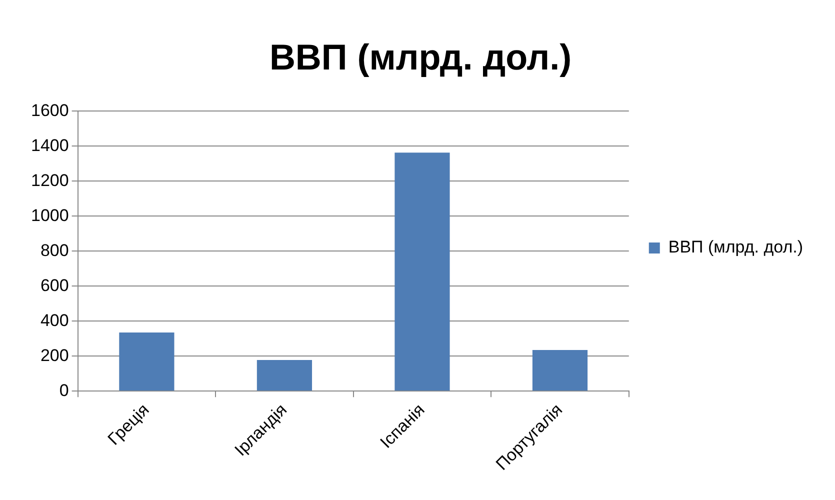 Image resolution: width=835 pixels, height=500 pixels. Describe the element at coordinates (420, 57) in the screenshot. I see `chart-title: ВВП (млрд. дол.)` at that location.